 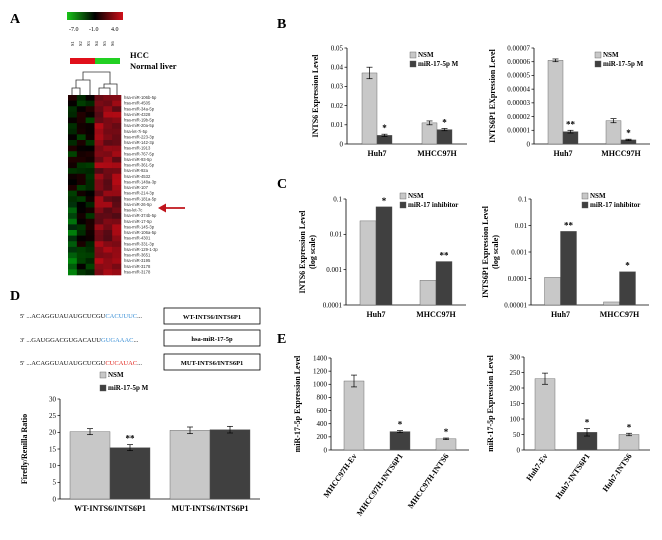 What do you see at coordinates (518, 117) in the screenshot?
I see `y-tick-label: 0.00002` at bounding box center [518, 117].